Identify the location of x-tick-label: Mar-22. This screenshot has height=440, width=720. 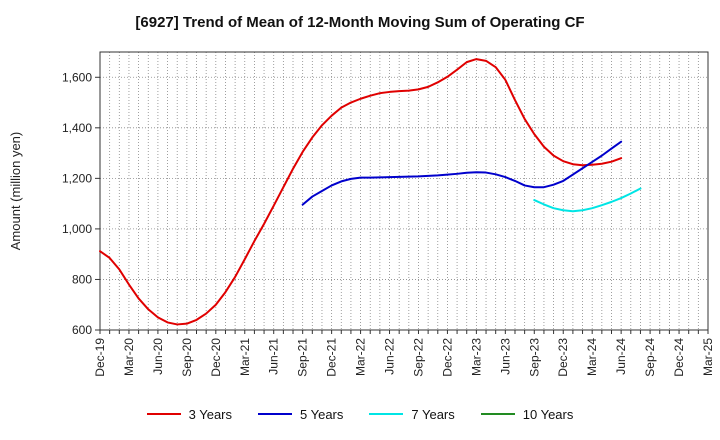
(361, 357).